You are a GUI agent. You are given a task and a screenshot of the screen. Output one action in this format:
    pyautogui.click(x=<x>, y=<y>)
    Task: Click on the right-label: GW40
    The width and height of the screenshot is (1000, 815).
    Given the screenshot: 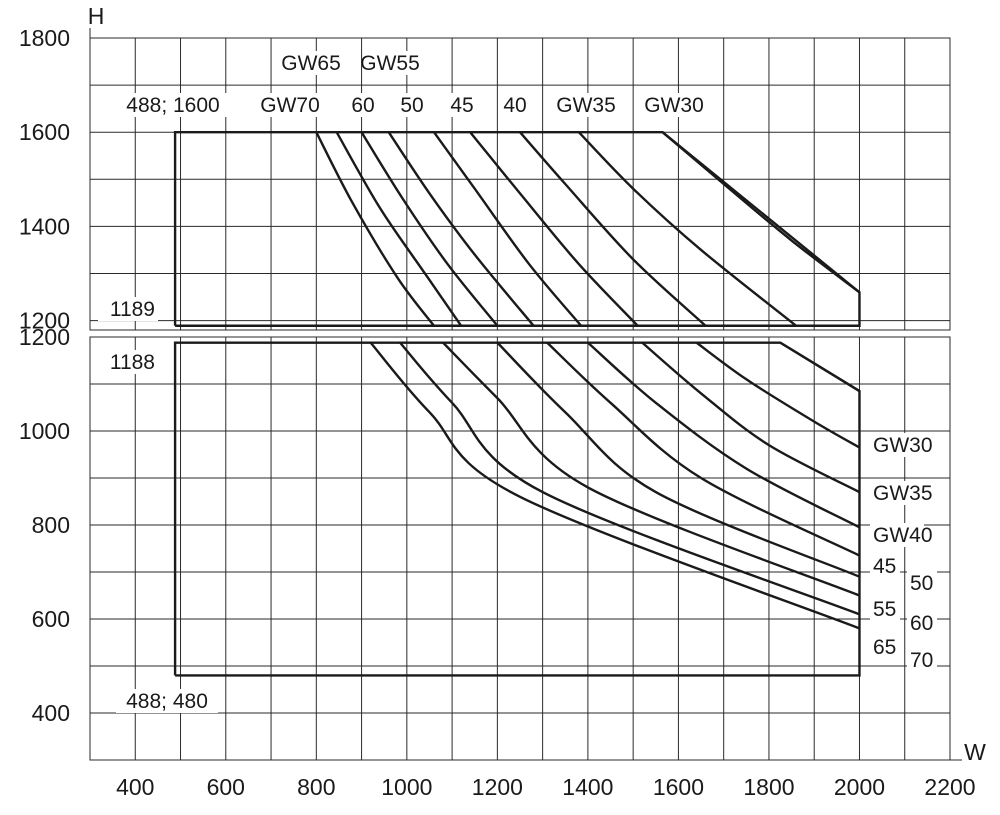 What is the action you would take?
    pyautogui.click(x=903, y=535)
    